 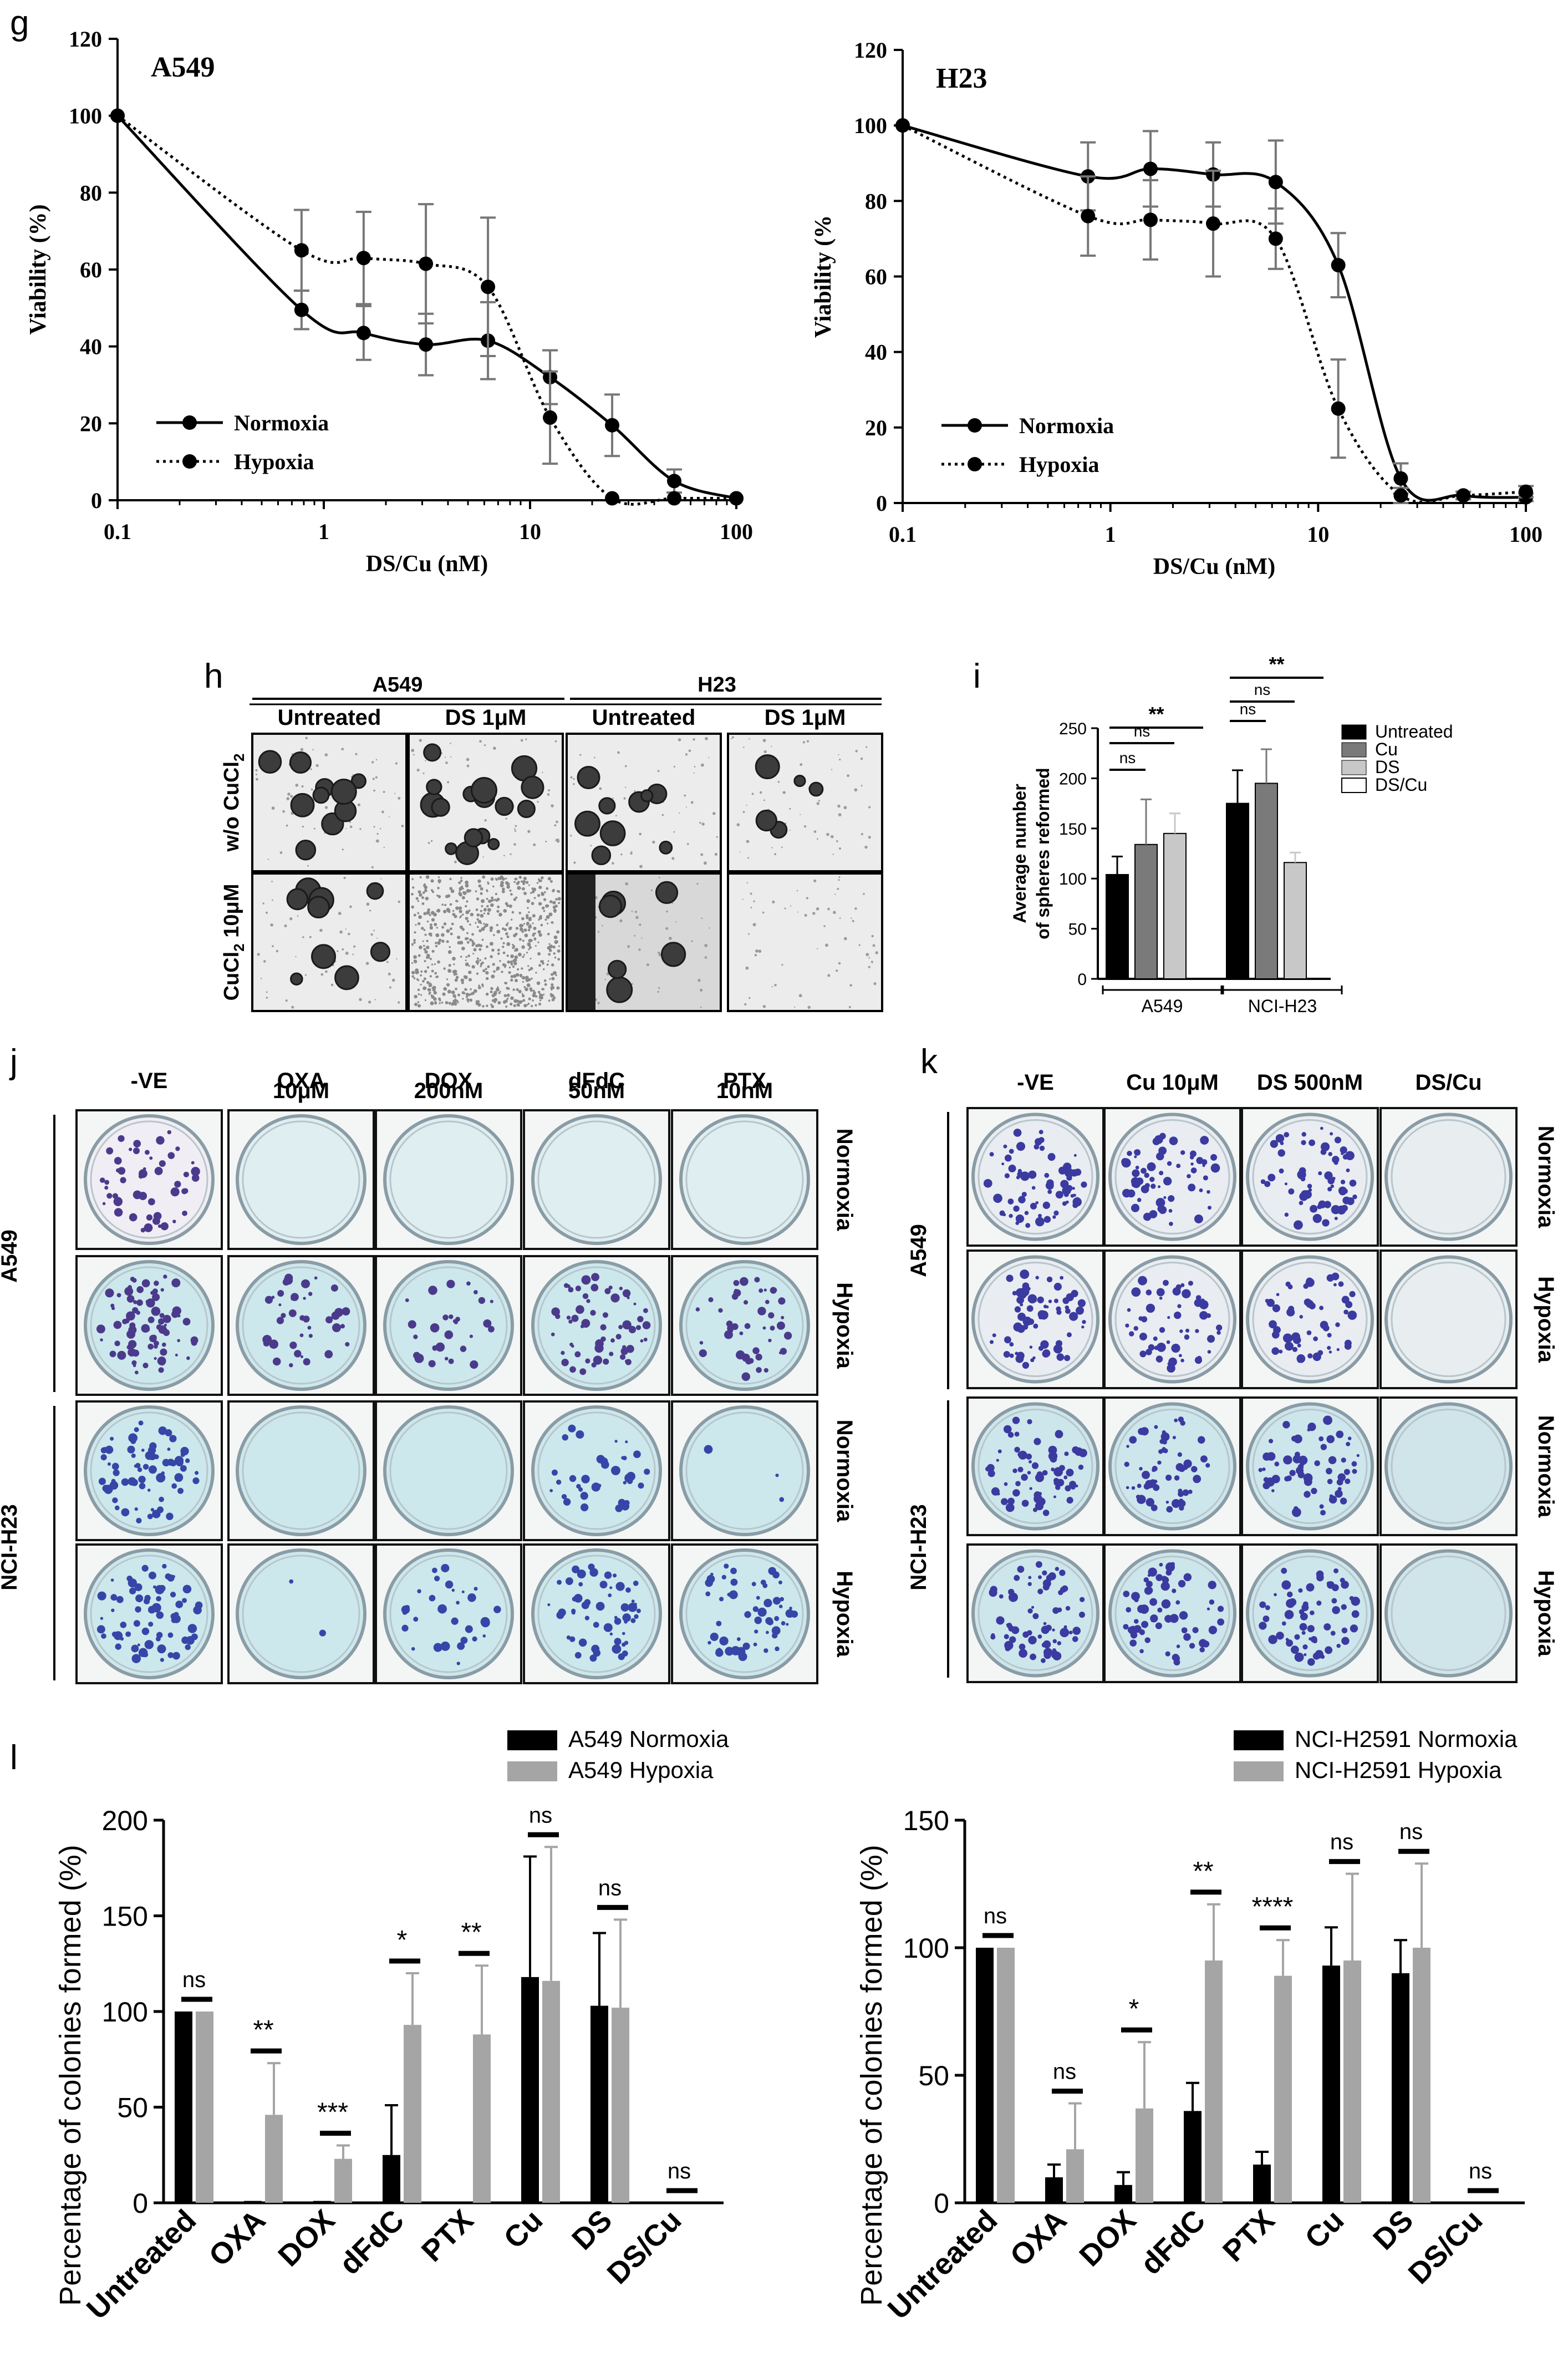 What do you see at coordinates (1156, 716) in the screenshot?
I see `significance-annotation: **` at bounding box center [1156, 716].